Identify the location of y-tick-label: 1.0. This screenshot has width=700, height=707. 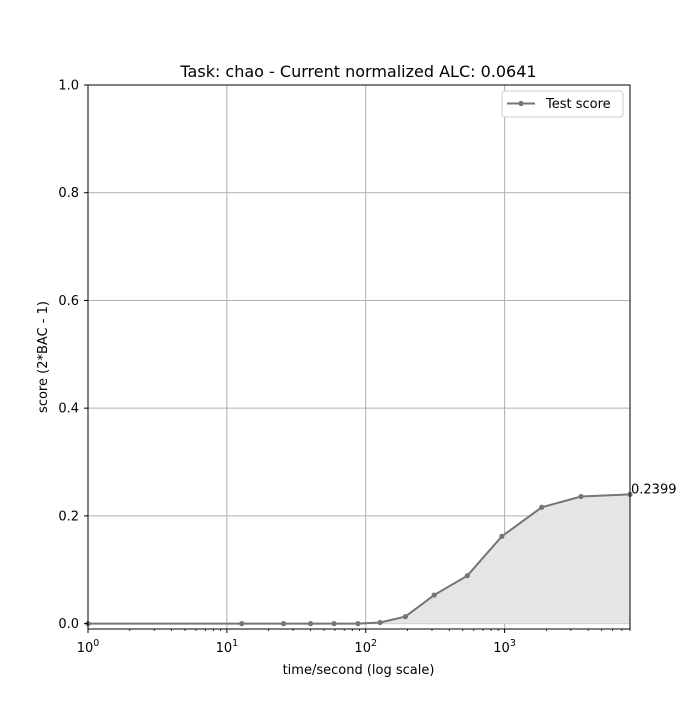
(68, 86).